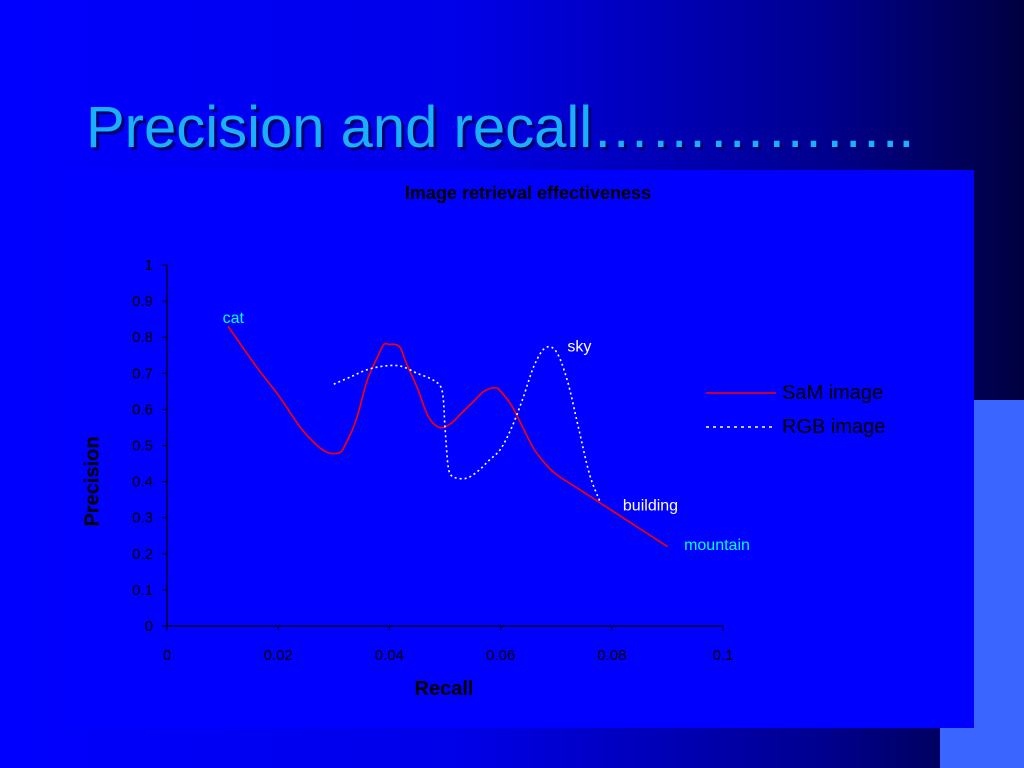  What do you see at coordinates (444, 689) in the screenshot?
I see `x-axis-label: Recall` at bounding box center [444, 689].